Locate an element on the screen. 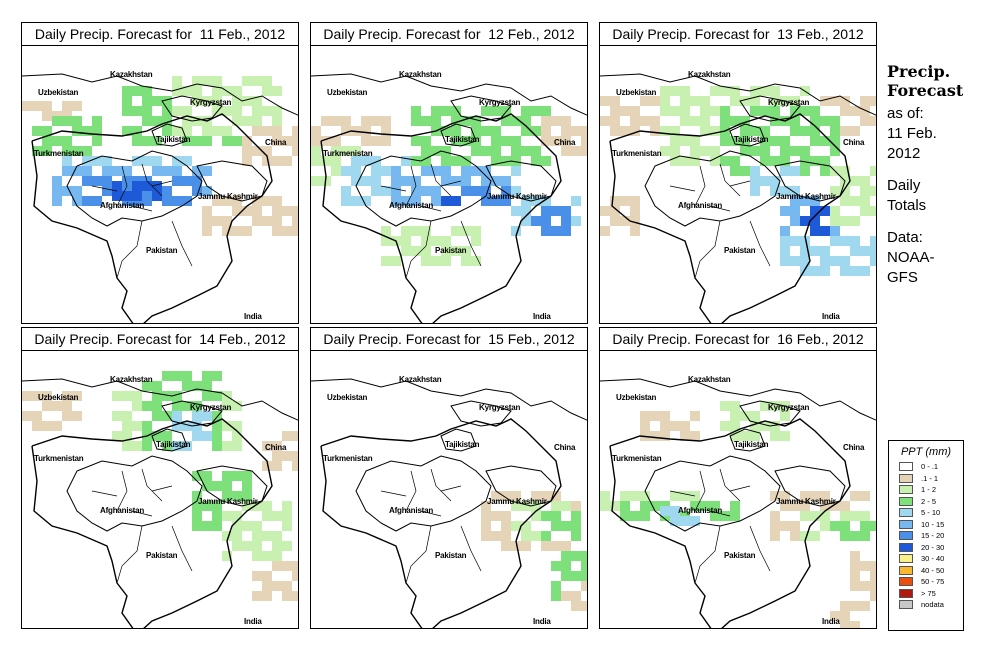 This screenshot has height=649, width=983. legend-item: 50 - 75 is located at coordinates (926, 582).